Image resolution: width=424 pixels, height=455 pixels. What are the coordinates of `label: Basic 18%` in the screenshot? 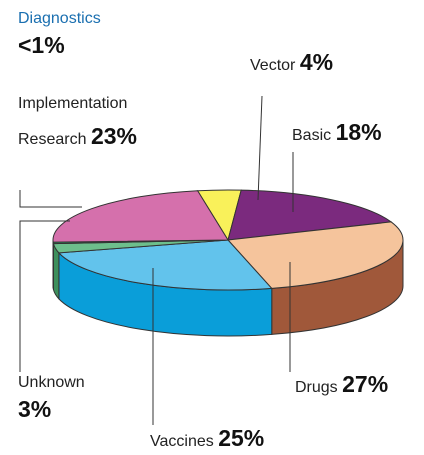 It's located at (337, 134).